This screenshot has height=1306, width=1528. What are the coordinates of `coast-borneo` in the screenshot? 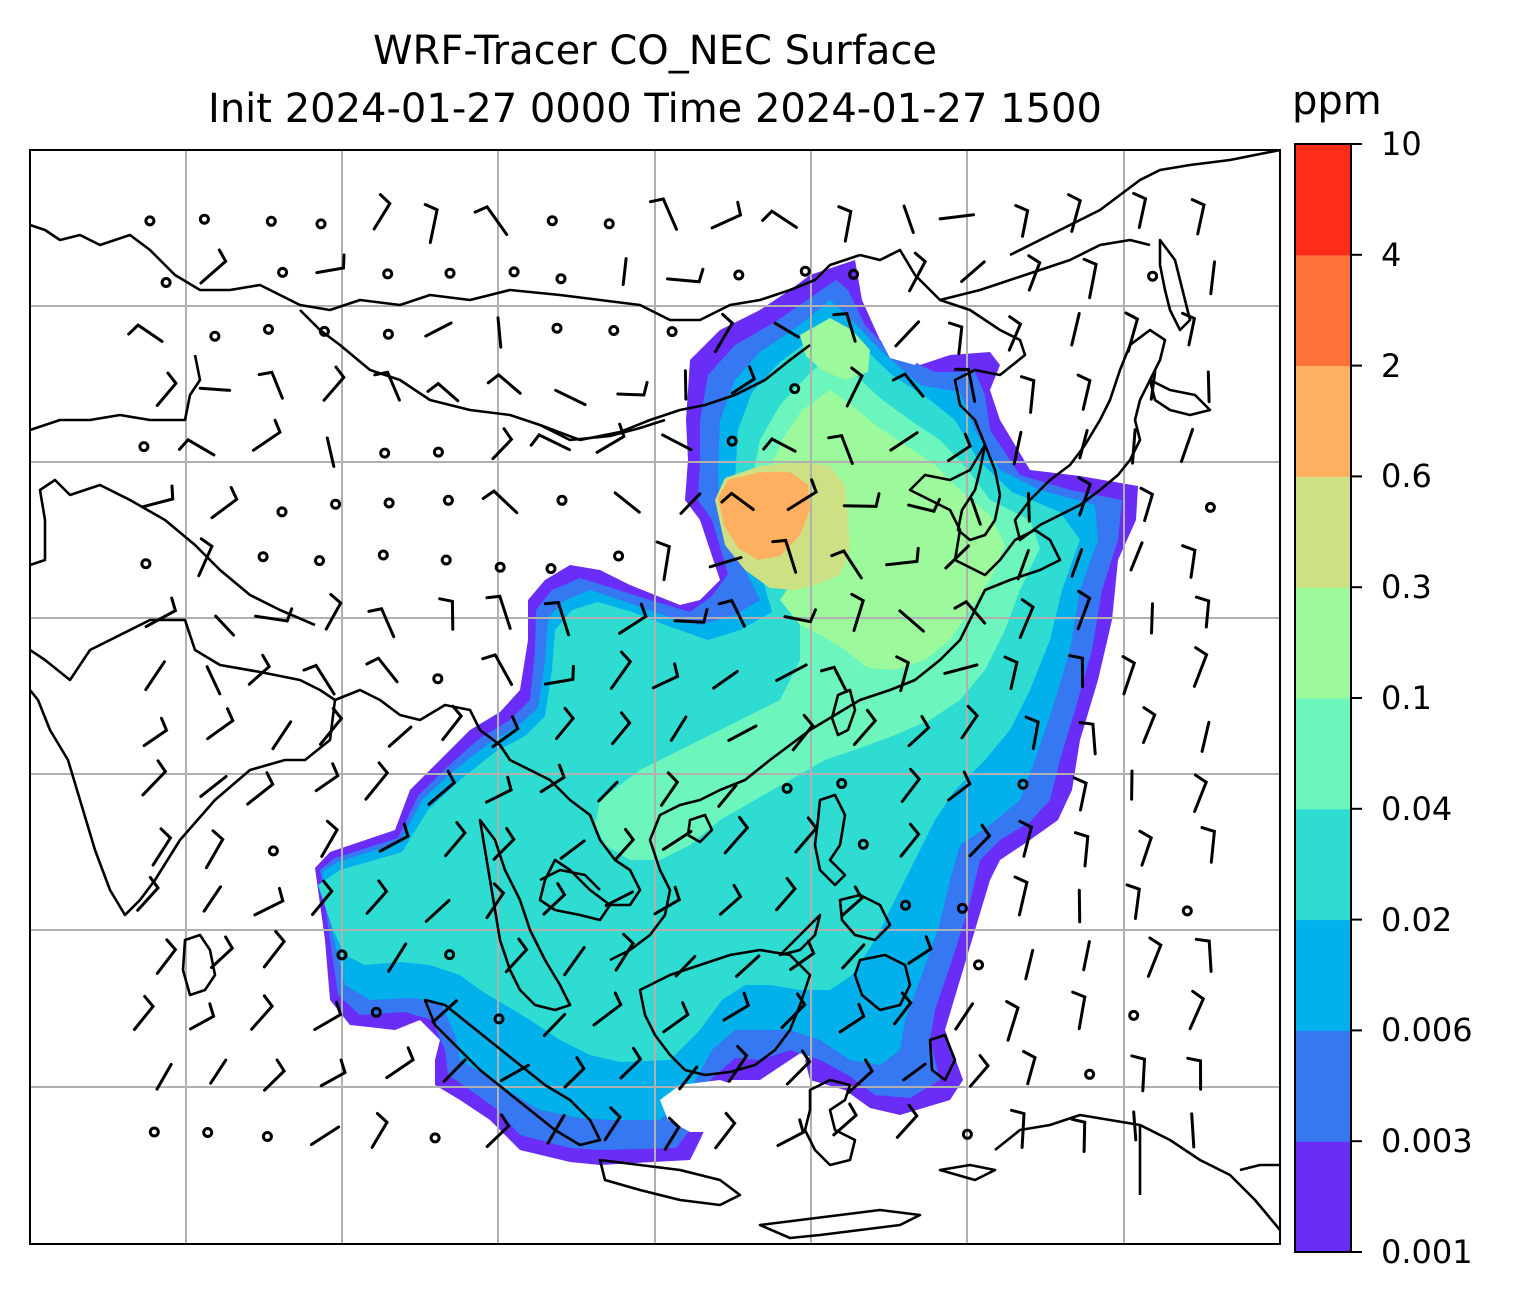 It's located at (725, 1012).